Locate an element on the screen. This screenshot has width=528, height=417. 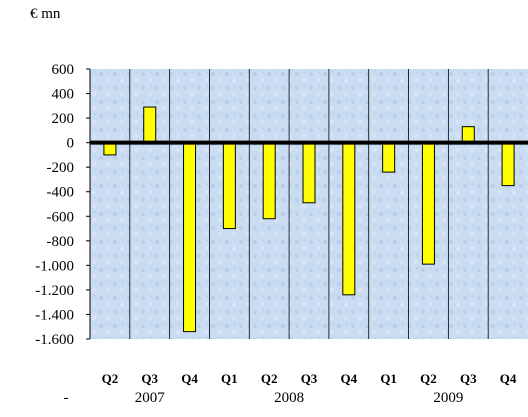
y-tick-label: -1.400 is located at coordinates (54, 315).